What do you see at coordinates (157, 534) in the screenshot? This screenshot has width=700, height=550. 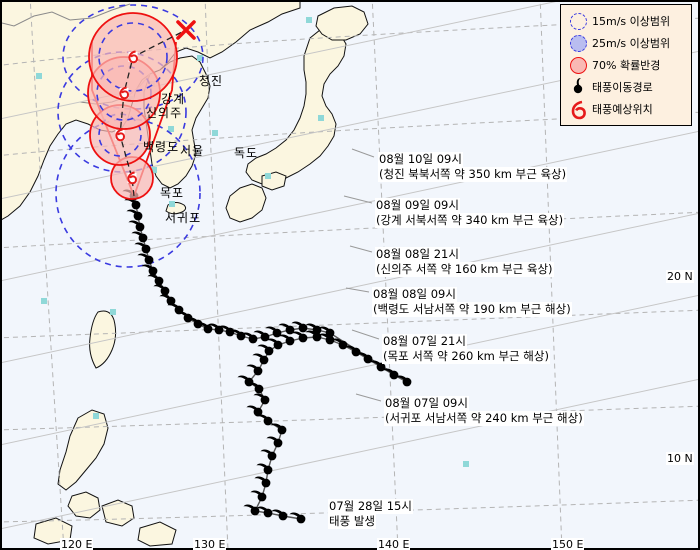 I see `land-philippines-s3` at bounding box center [157, 534].